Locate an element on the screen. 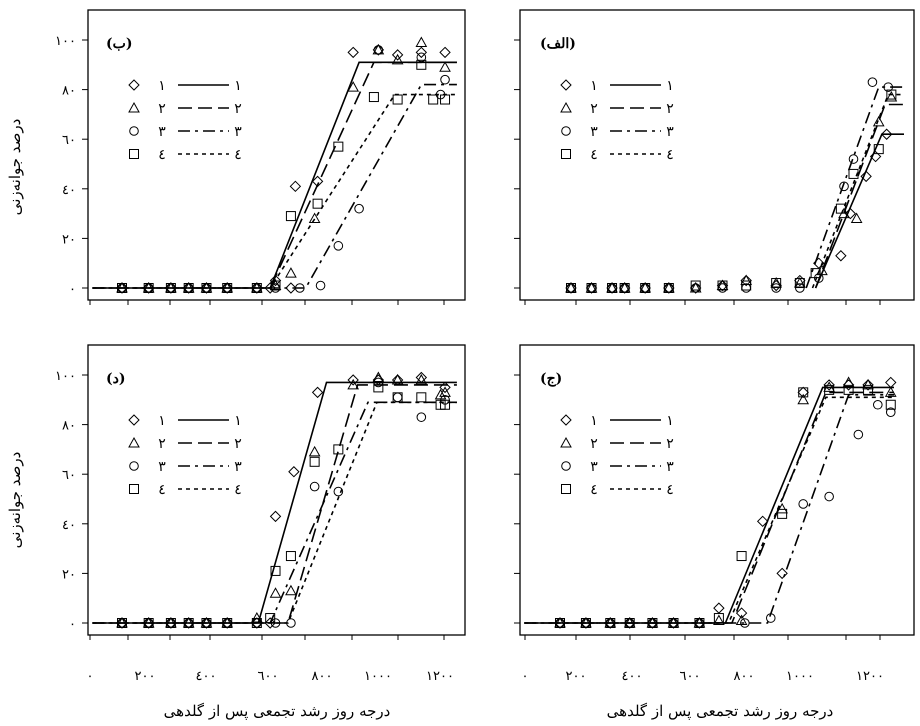 The height and width of the screenshot is (726, 920). legend-marker-triangle is located at coordinates (134, 442).